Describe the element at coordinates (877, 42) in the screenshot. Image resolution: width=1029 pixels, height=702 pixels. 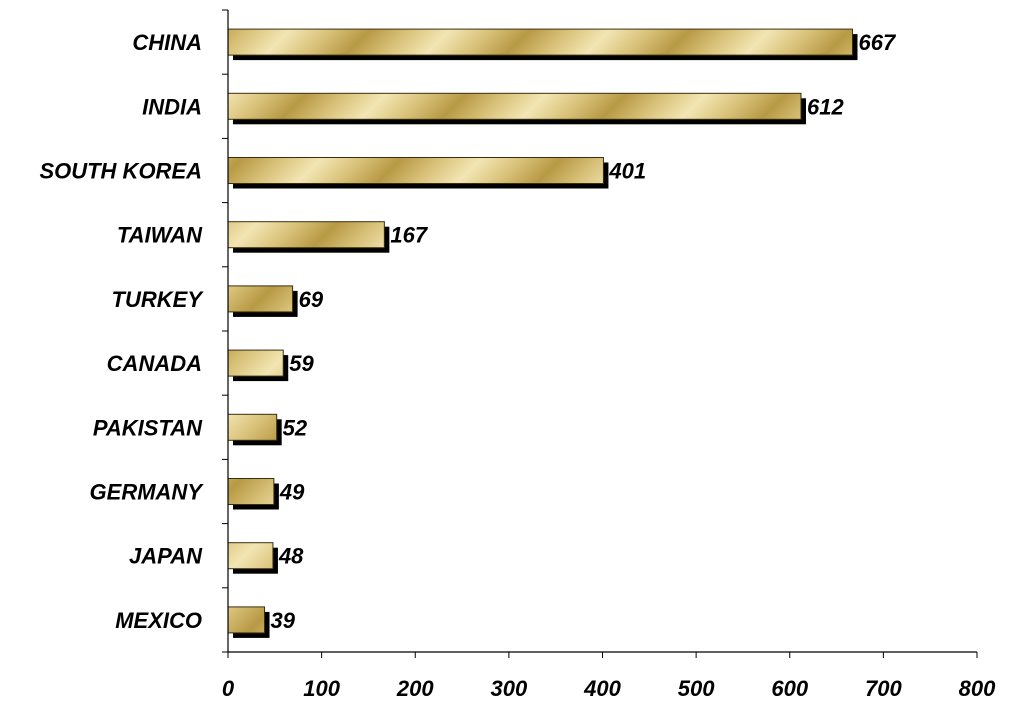
I see `data-label: 667` at that location.